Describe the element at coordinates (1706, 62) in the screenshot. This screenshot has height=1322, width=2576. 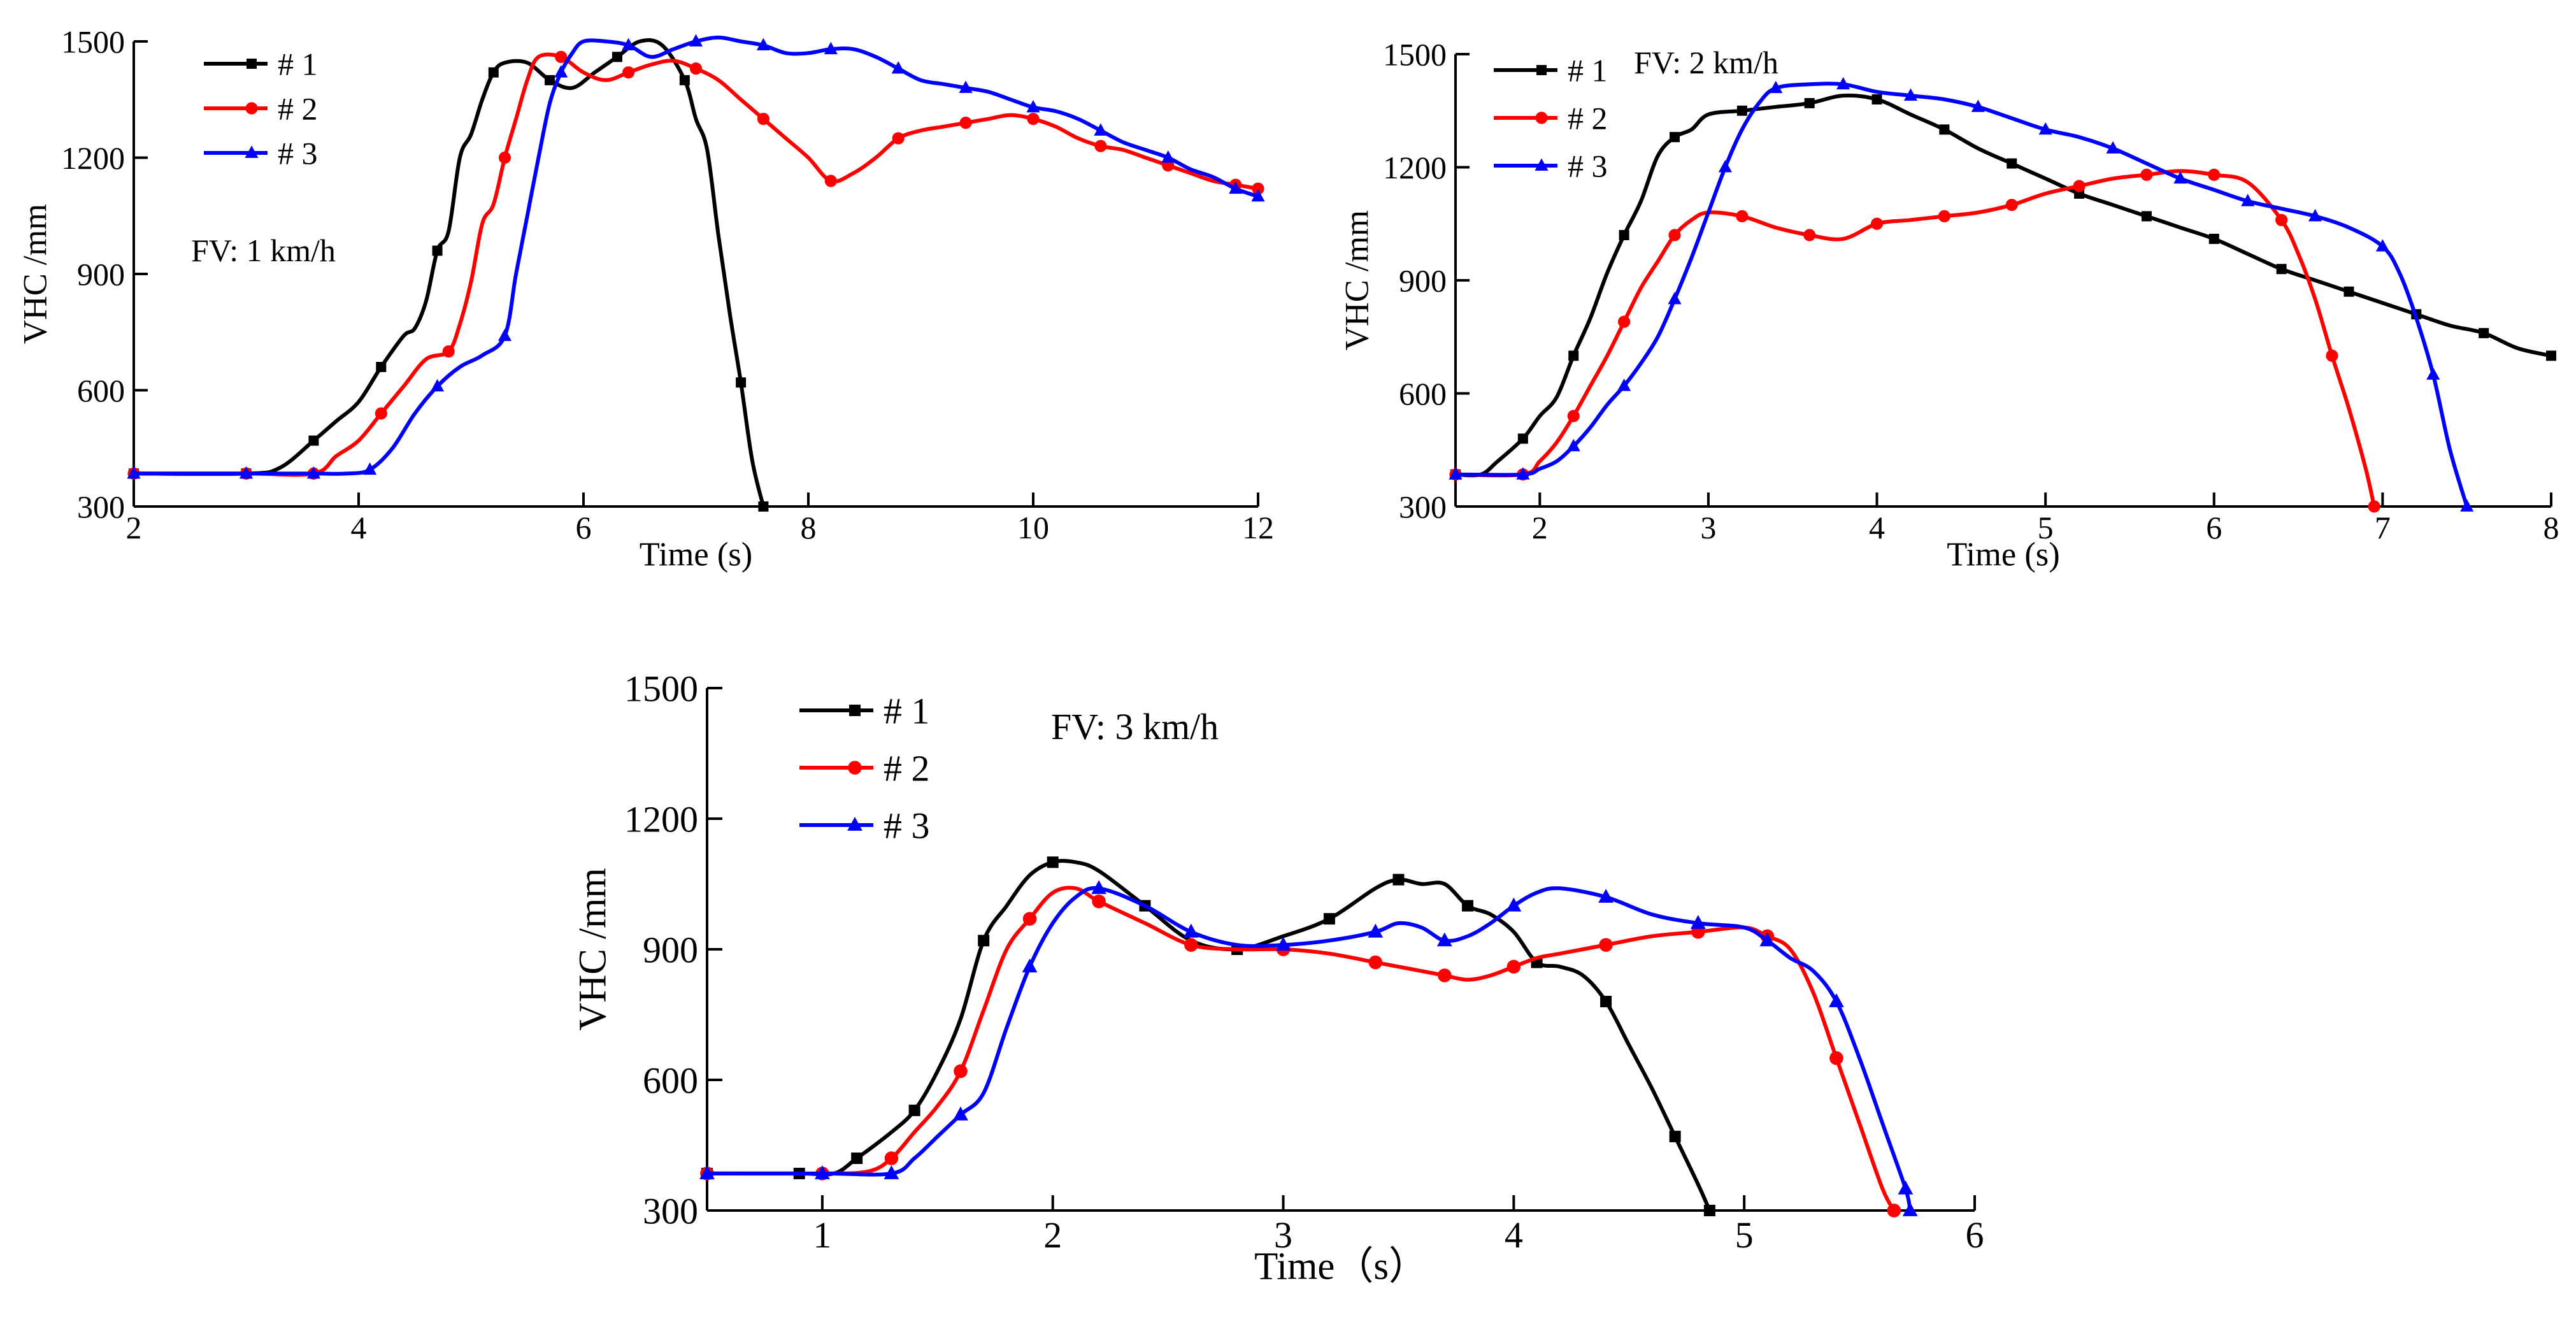
I see `fv-annotation: FV: 2 km/h` at that location.